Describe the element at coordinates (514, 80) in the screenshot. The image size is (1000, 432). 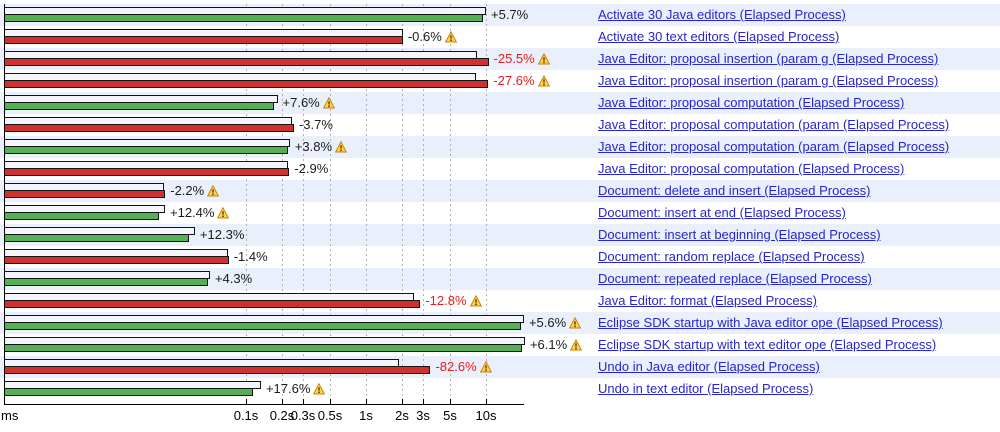
I see `percent-delta-value: -27.6%` at that location.